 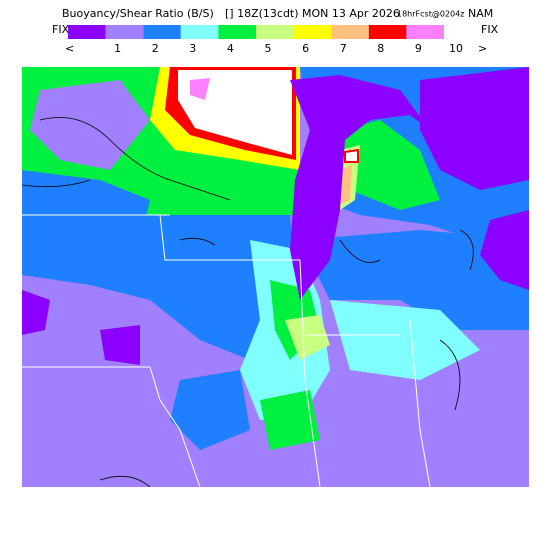 I want to click on fix-right: FIX, so click(x=490, y=29).